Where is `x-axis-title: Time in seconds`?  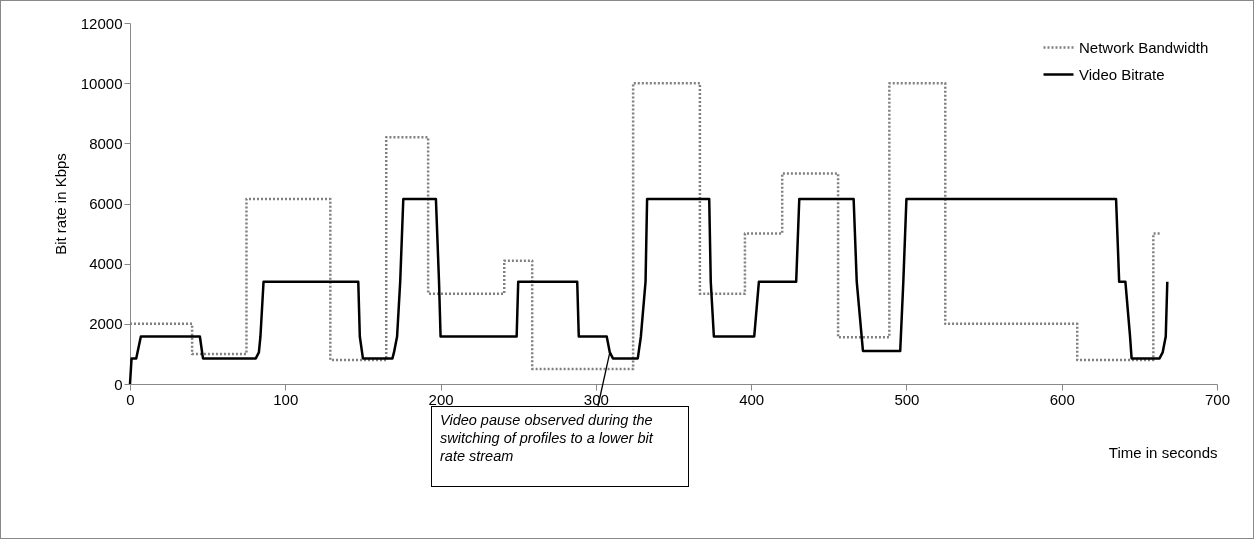
x-axis-title: Time in seconds is located at coordinates (1163, 452).